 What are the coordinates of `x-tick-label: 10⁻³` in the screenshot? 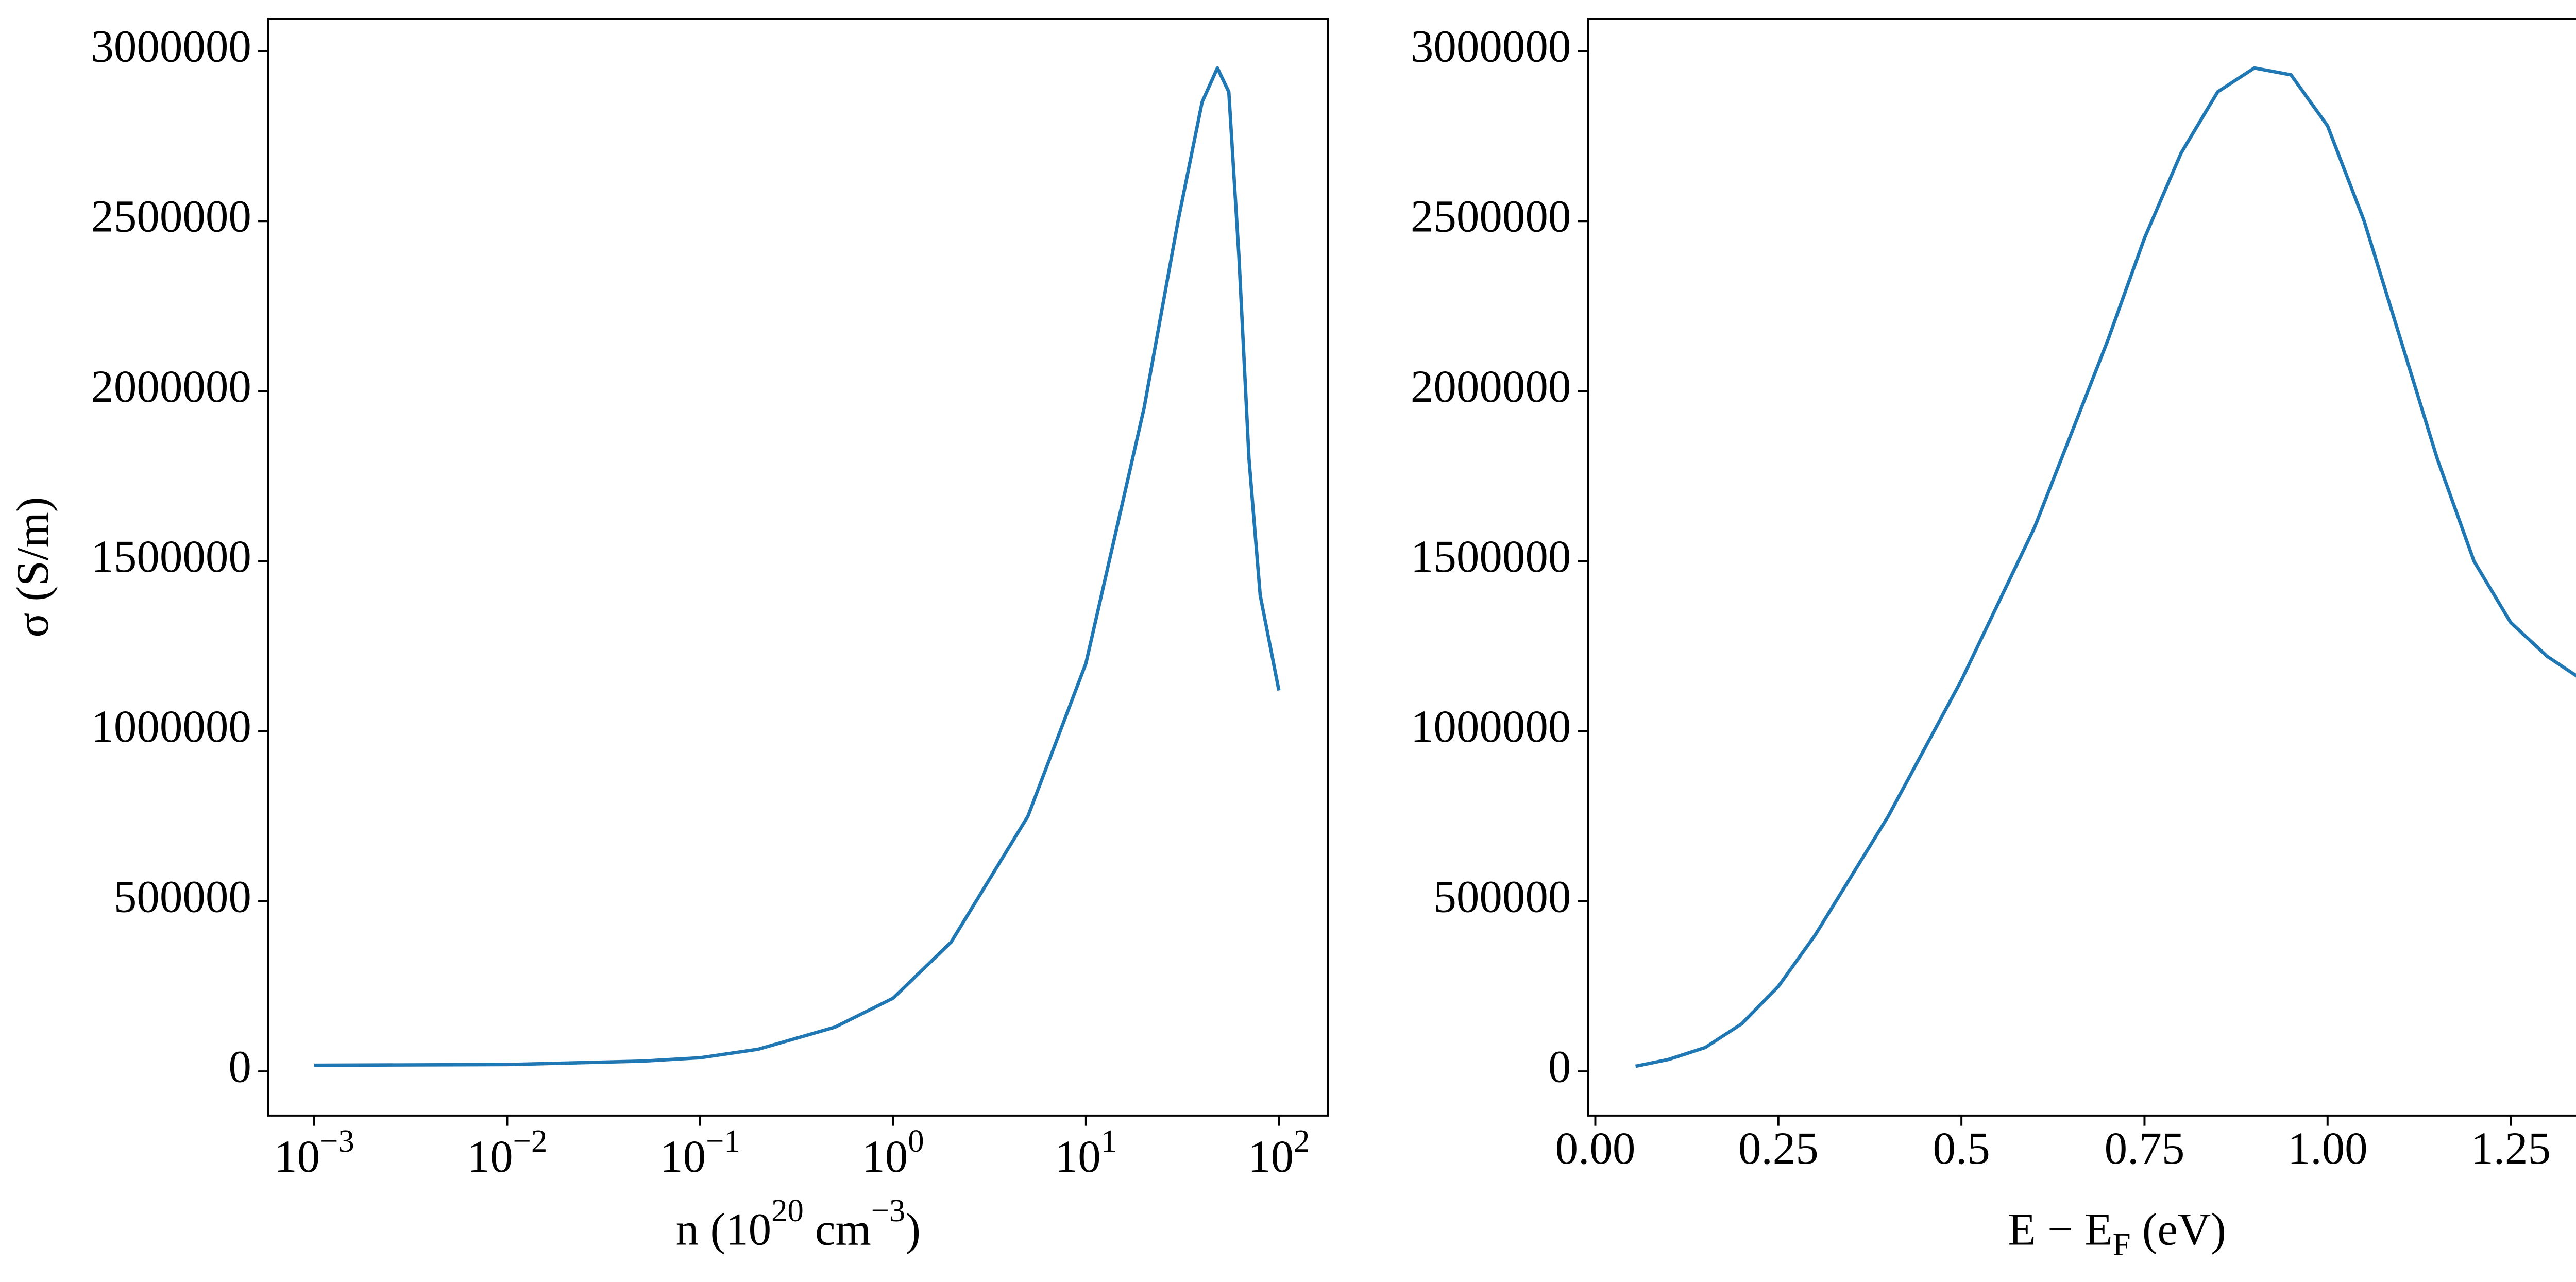 It's located at (314, 1152).